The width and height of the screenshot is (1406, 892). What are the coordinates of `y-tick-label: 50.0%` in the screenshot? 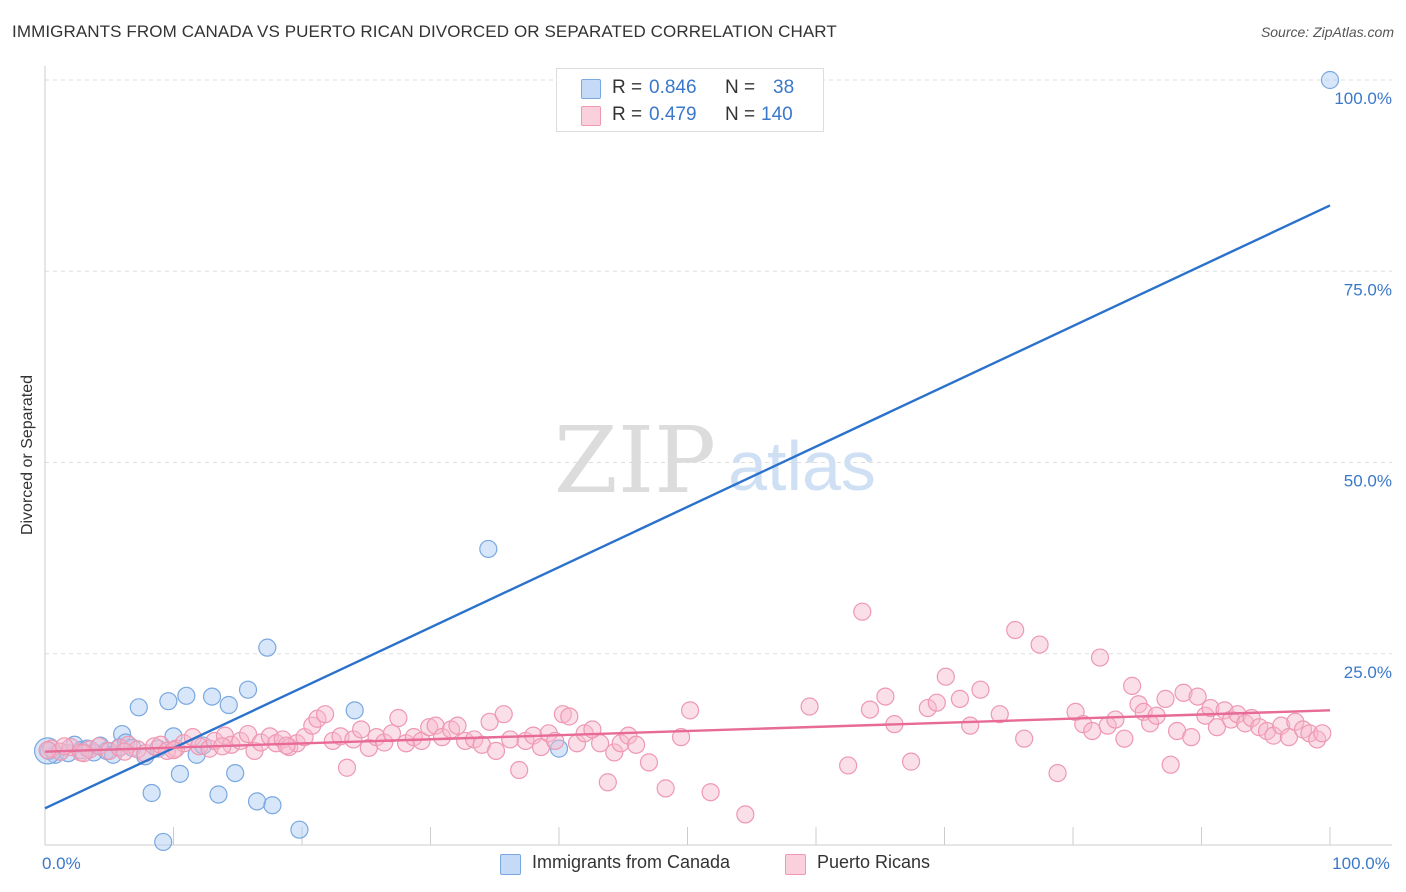 It's located at (1368, 481).